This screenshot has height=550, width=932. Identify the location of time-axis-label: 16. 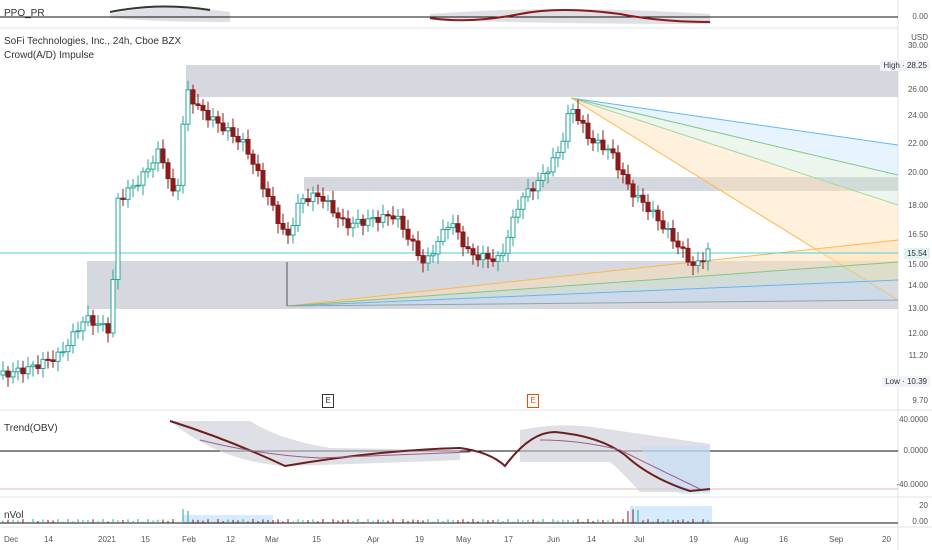
(783, 539).